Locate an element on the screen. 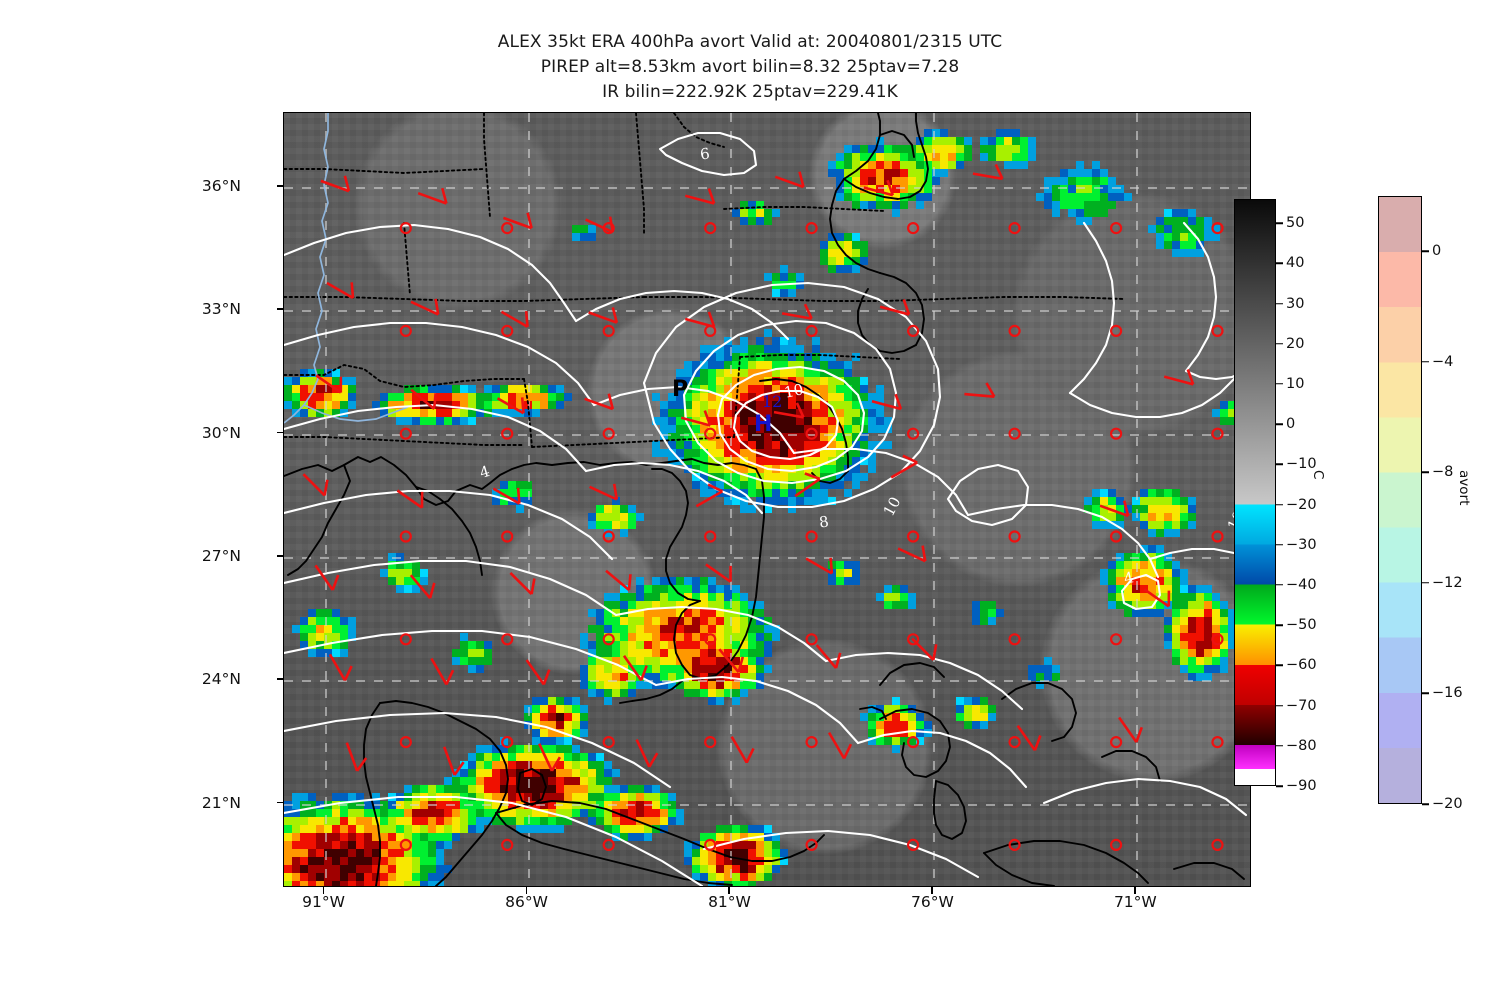  ir-colorbar-label: C is located at coordinates (1318, 475).